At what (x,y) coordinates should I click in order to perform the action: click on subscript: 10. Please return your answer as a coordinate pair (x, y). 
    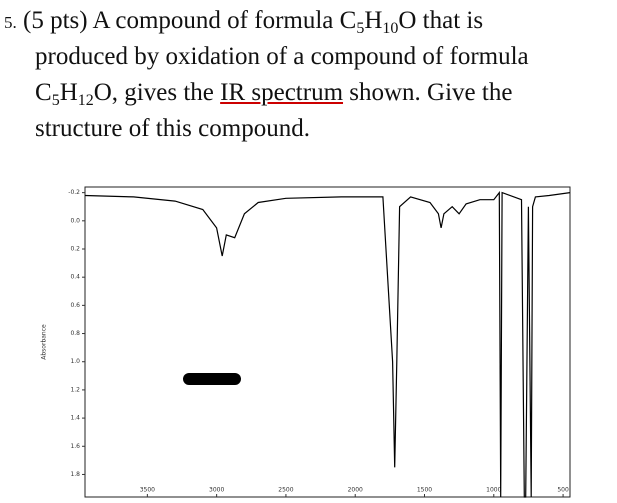
    Looking at the image, I should click on (390, 28).